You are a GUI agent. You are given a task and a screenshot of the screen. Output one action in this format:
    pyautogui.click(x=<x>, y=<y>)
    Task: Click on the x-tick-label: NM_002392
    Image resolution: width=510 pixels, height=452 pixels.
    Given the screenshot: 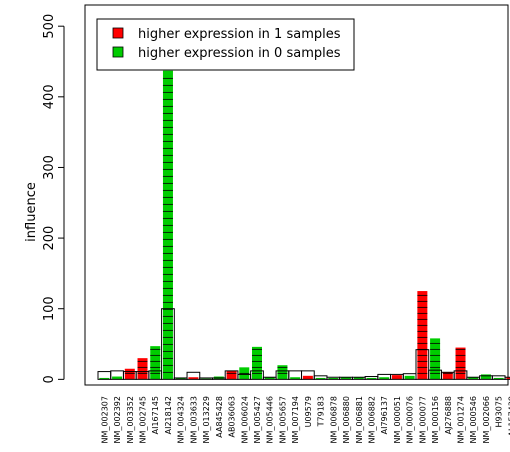 What is the action you would take?
    pyautogui.click(x=117, y=419)
    